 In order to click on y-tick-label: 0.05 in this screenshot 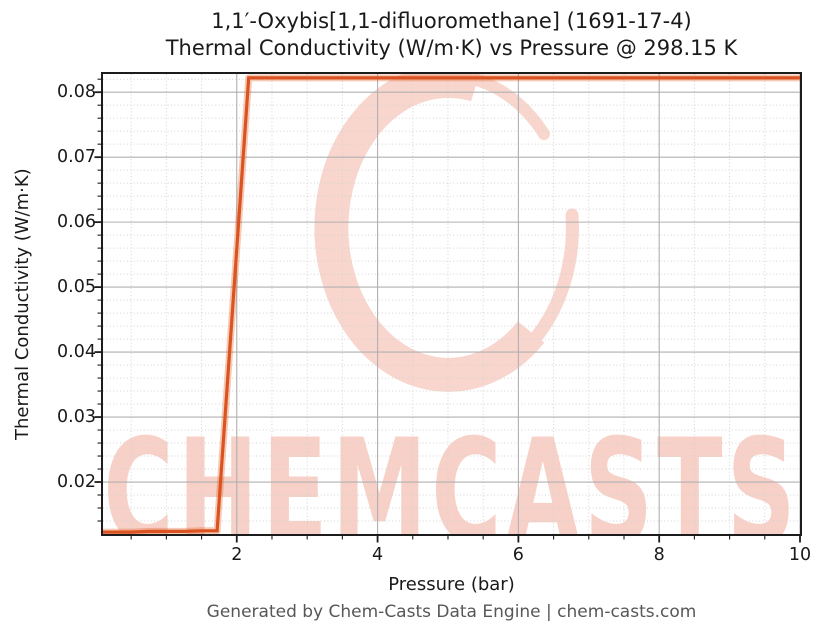, I will do `click(76, 287)`.